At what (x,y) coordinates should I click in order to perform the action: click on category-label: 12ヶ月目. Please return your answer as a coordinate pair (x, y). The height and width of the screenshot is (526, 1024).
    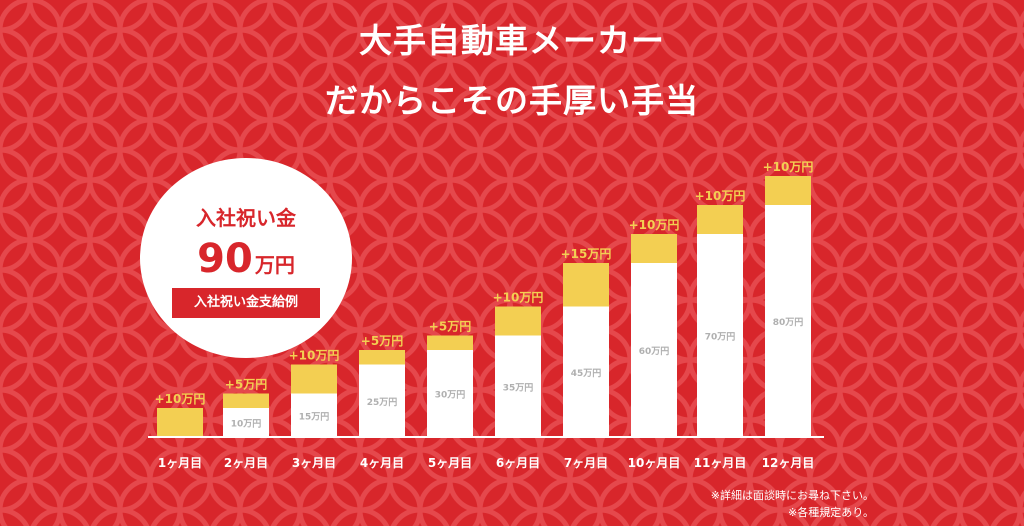
    Looking at the image, I should click on (788, 463).